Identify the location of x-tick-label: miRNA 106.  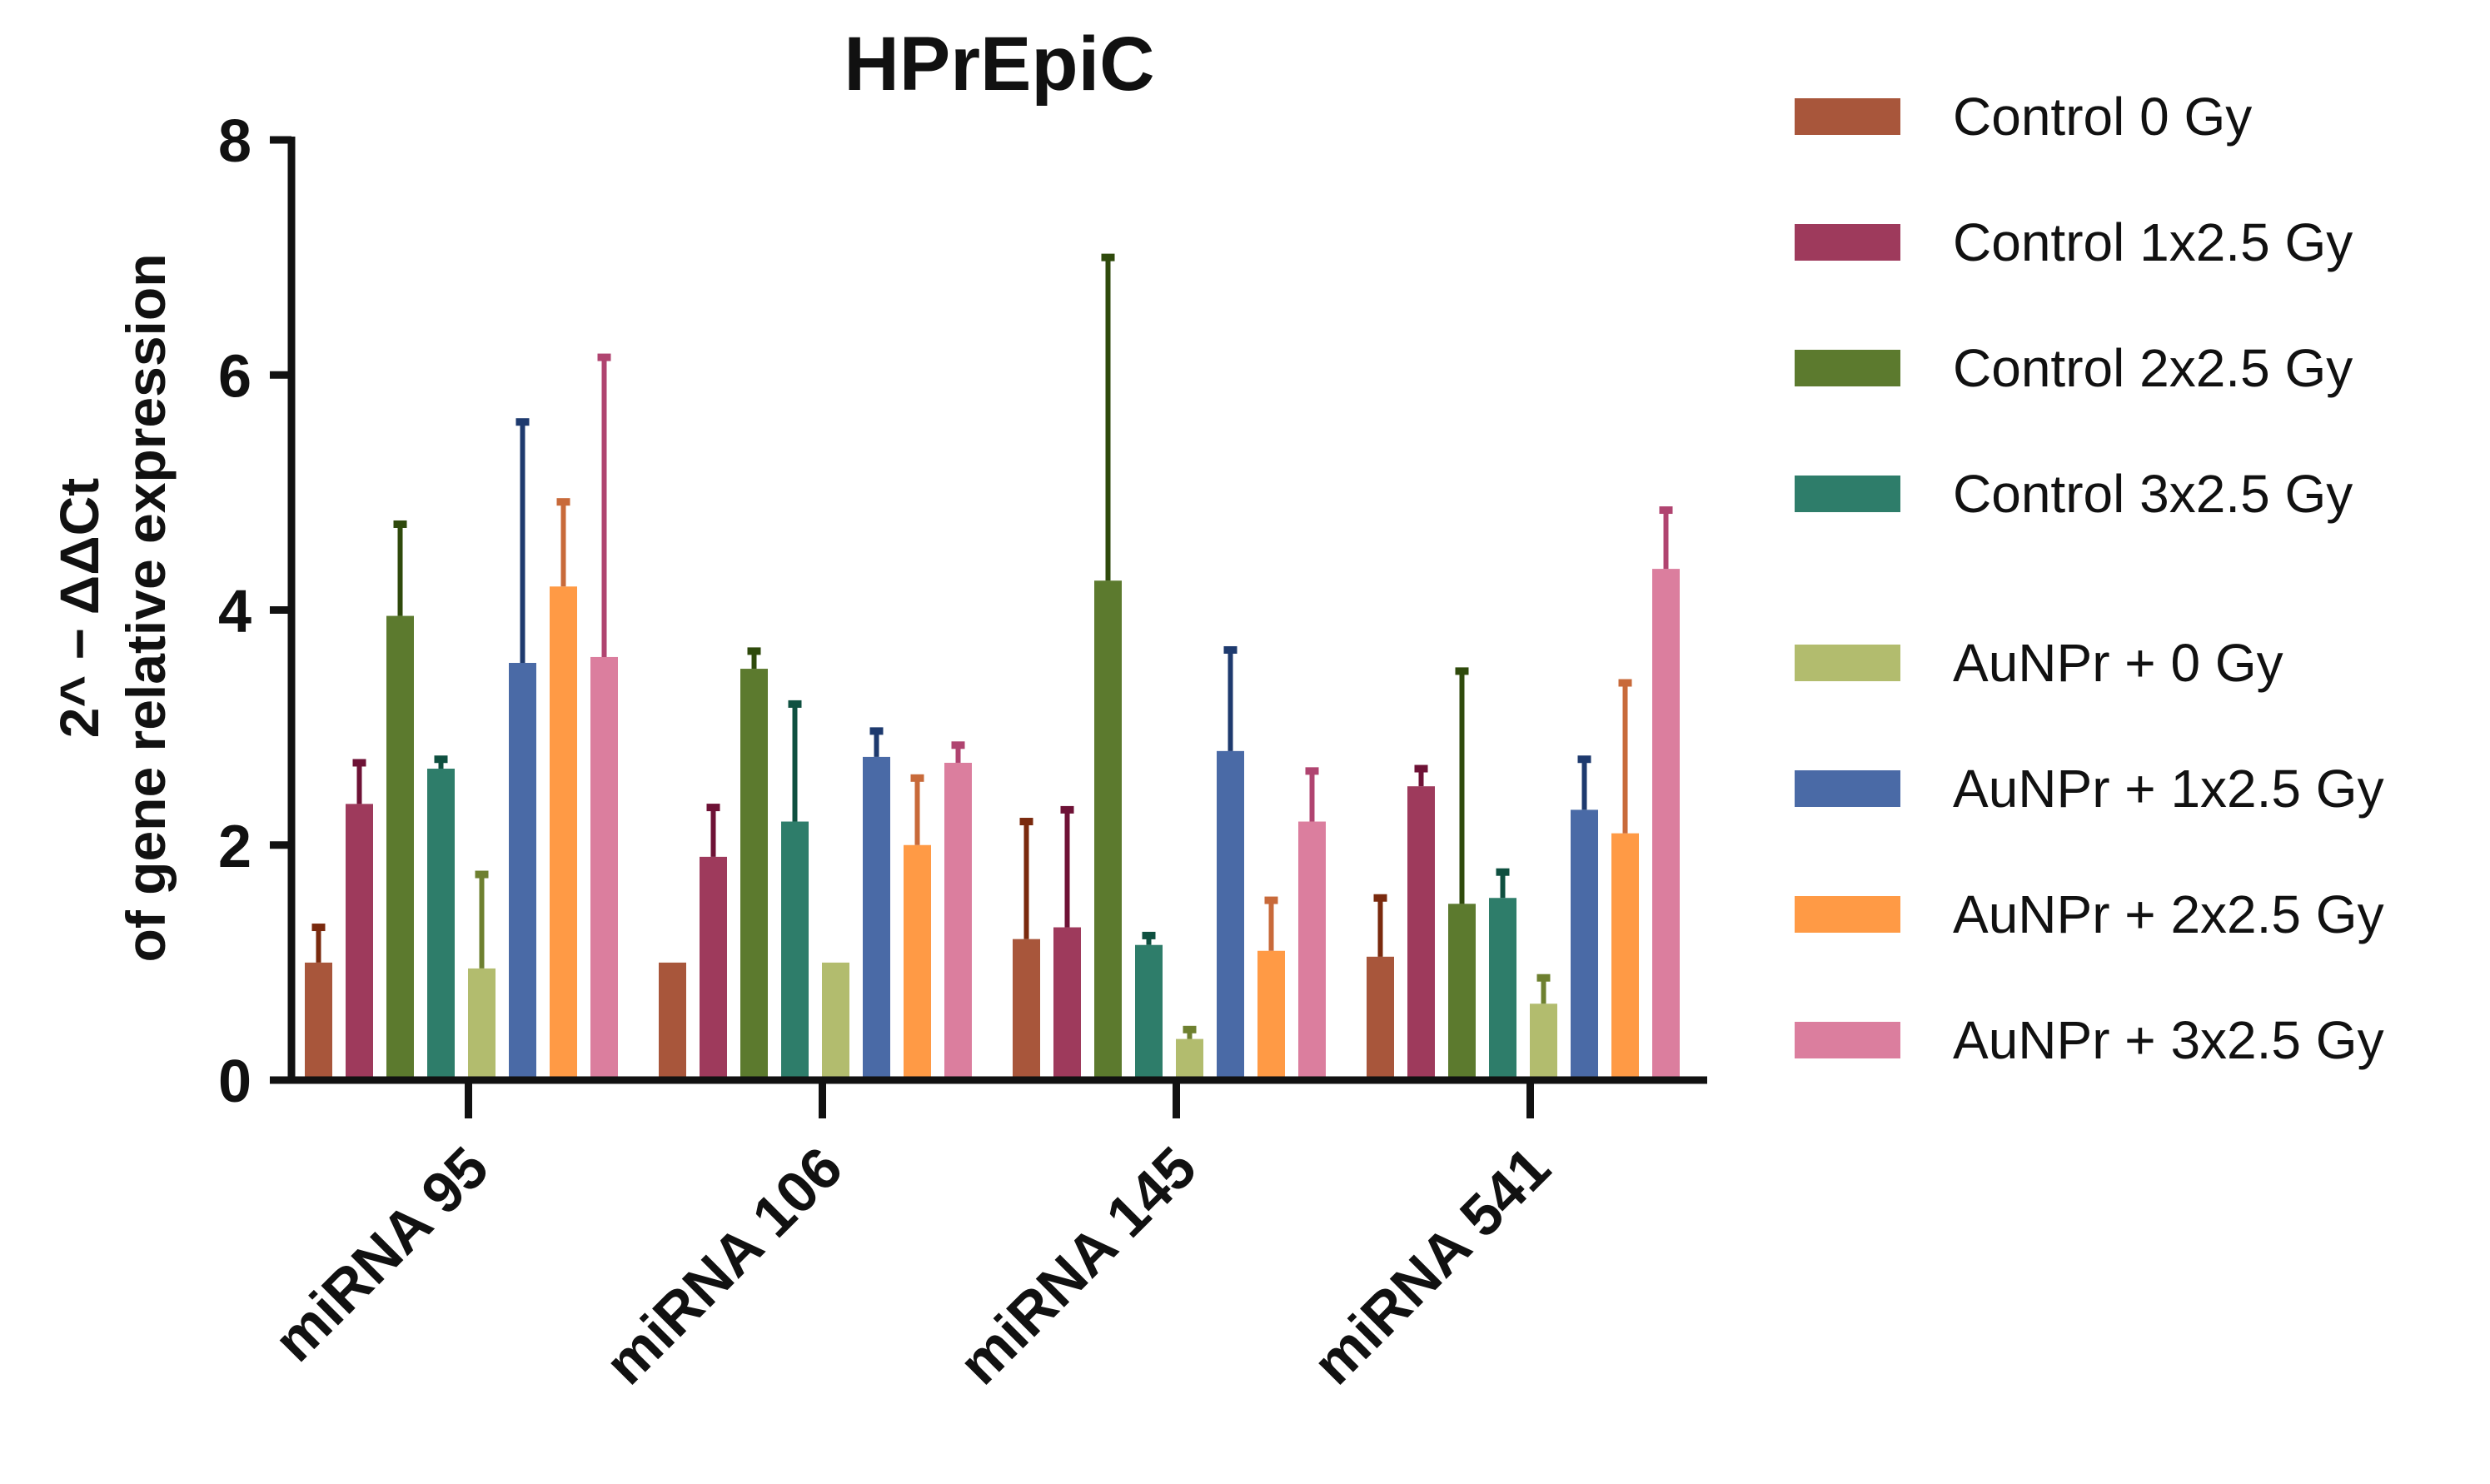
(723, 1265).